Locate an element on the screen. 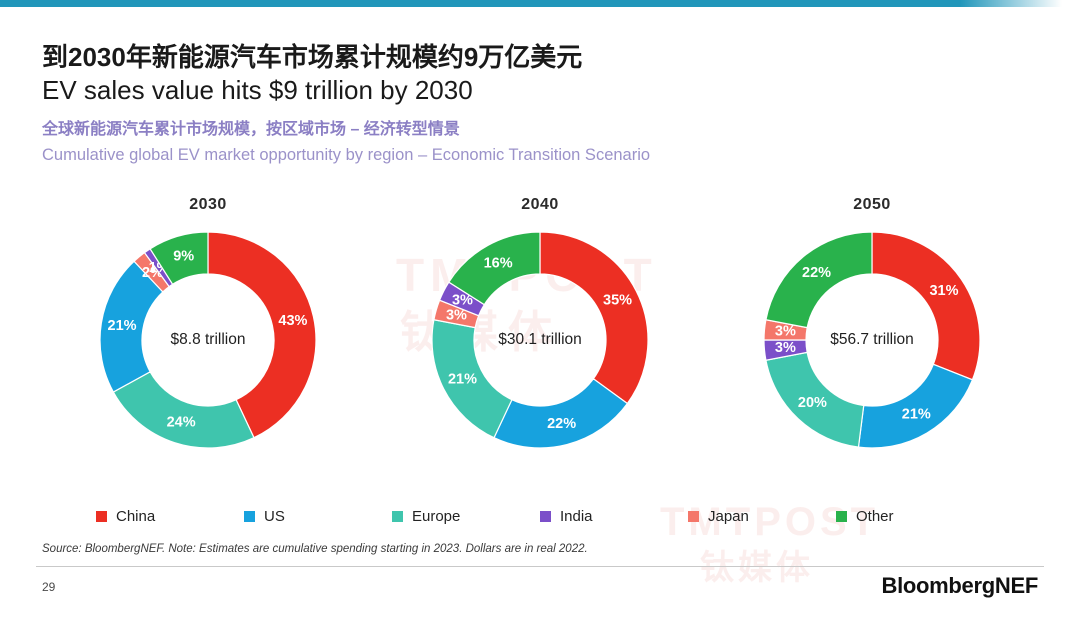  legend-label: China is located at coordinates (136, 516).